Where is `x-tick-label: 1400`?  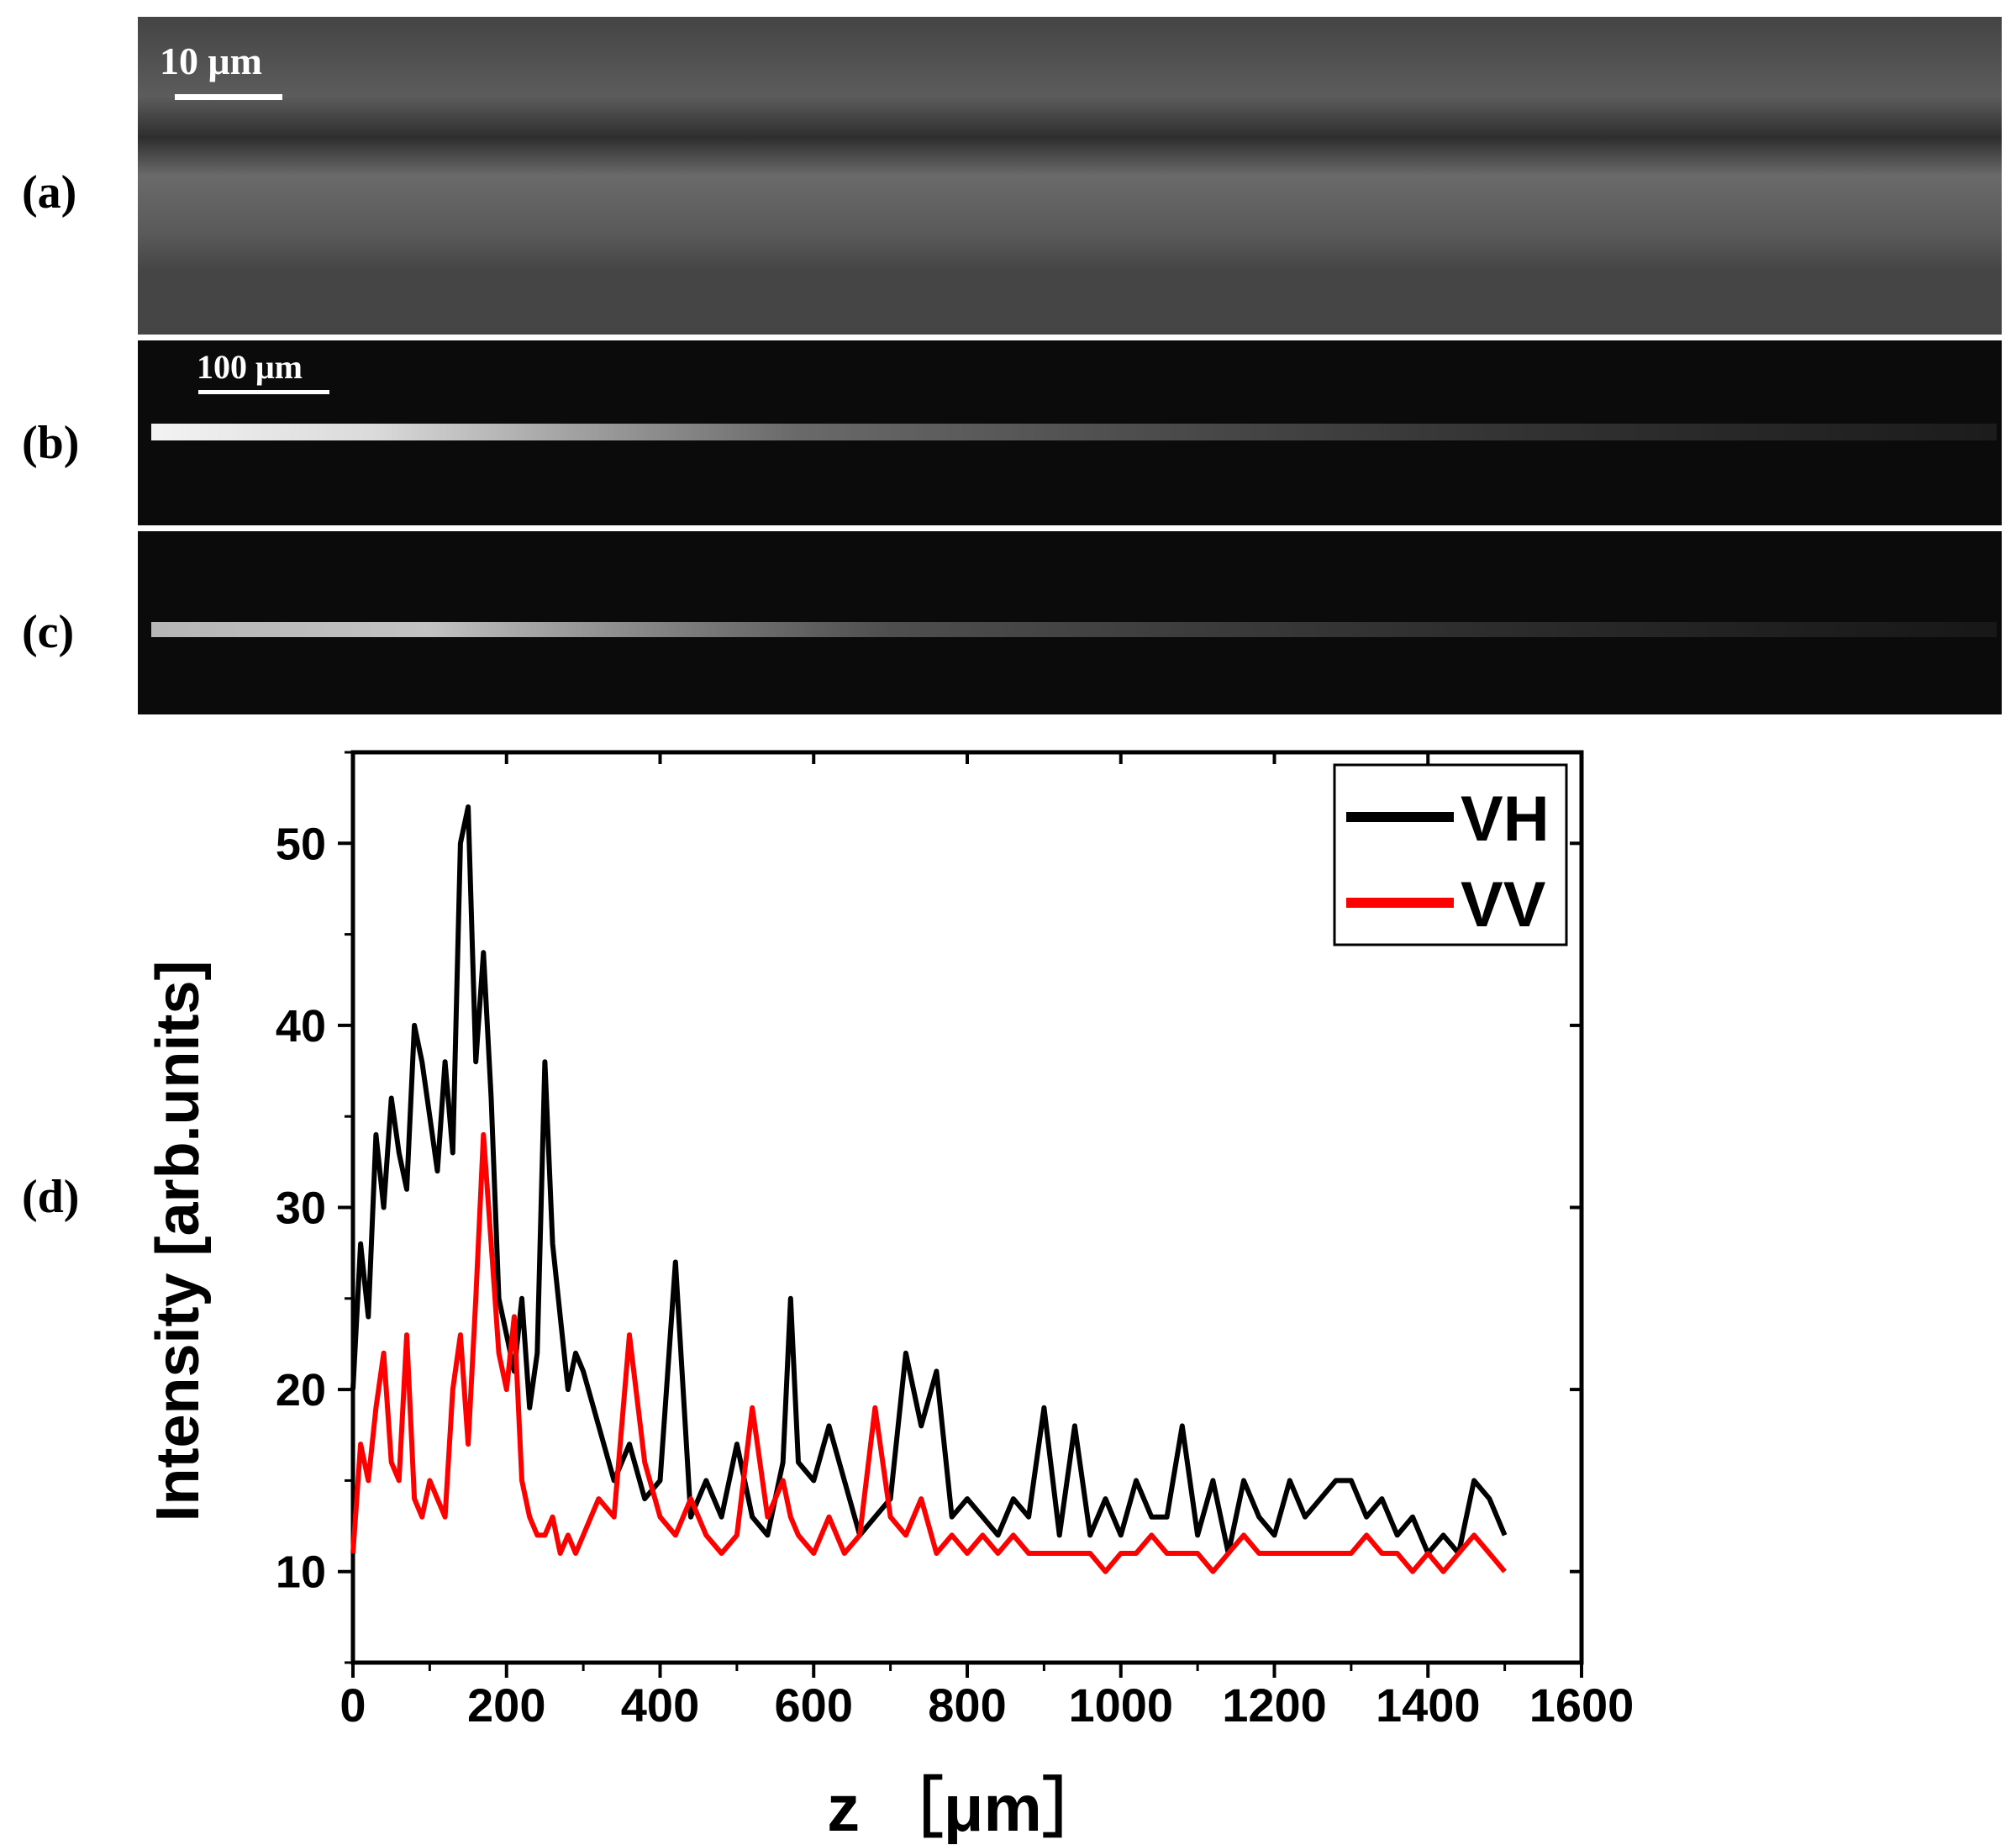 x-tick-label: 1400 is located at coordinates (1429, 1705).